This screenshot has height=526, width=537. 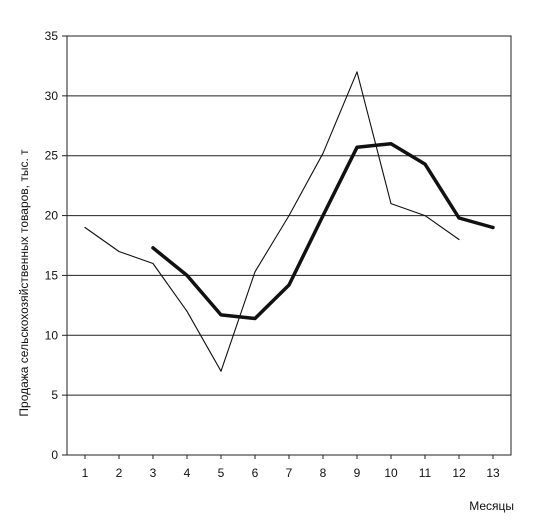 What do you see at coordinates (357, 473) in the screenshot?
I see `x-tick-label: 9` at bounding box center [357, 473].